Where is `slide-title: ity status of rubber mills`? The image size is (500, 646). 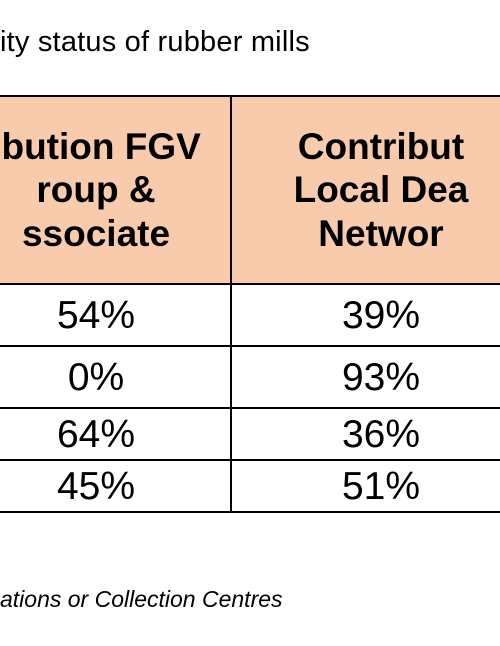 slide-title: ity status of rubber mills is located at coordinates (155, 42).